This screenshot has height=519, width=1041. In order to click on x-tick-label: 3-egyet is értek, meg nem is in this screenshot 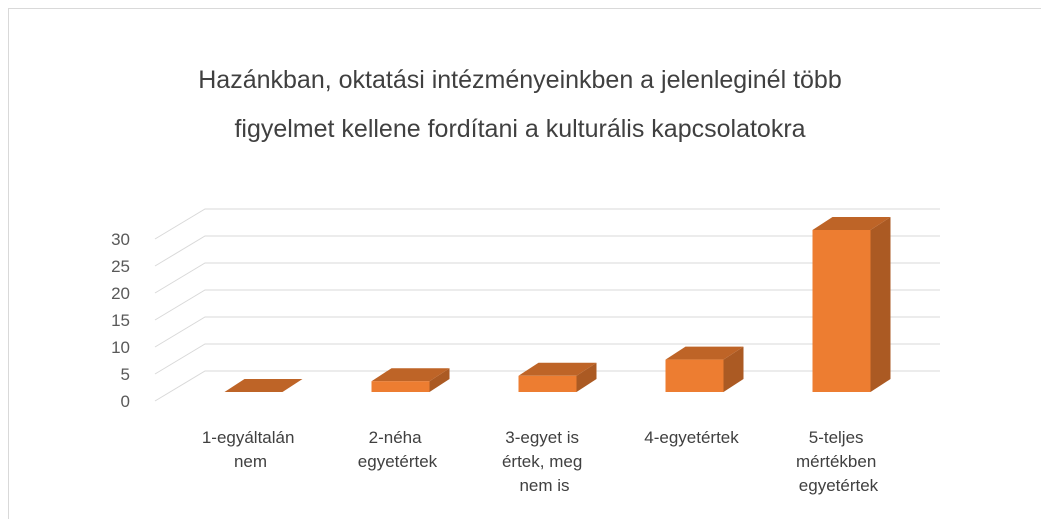, I will do `click(544, 461)`.